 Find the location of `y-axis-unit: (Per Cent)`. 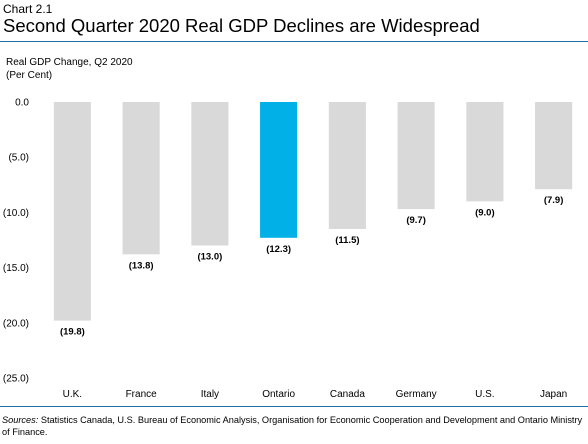

y-axis-unit: (Per Cent) is located at coordinates (29, 75).